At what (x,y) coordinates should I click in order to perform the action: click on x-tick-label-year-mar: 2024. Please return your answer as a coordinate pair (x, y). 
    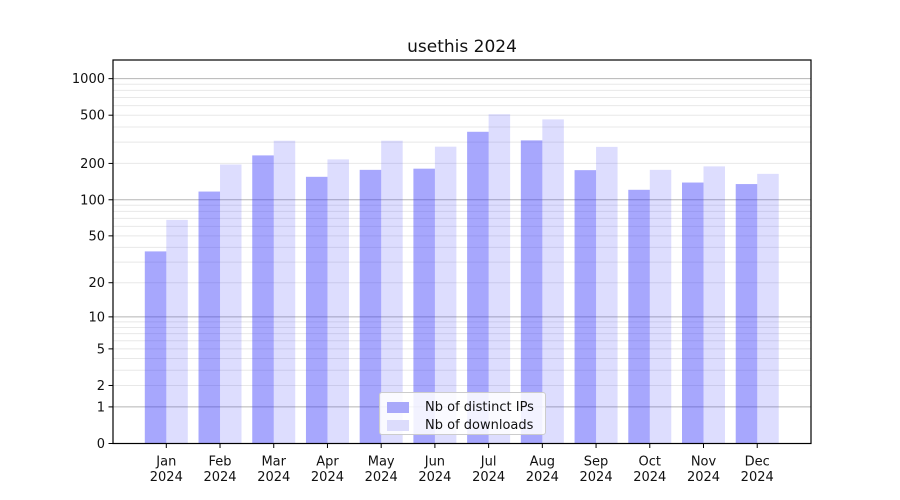
    Looking at the image, I should click on (273, 477).